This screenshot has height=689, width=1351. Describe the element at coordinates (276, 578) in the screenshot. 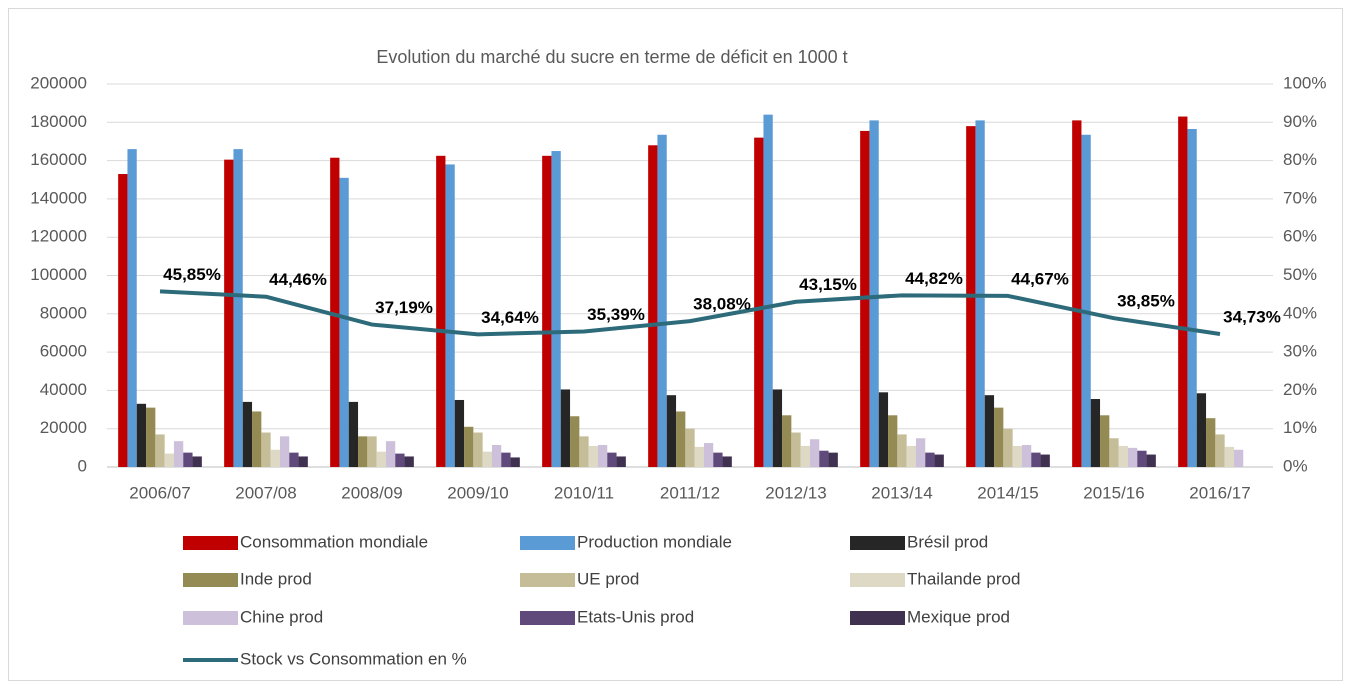

I see `legend-label: Inde prod` at that location.